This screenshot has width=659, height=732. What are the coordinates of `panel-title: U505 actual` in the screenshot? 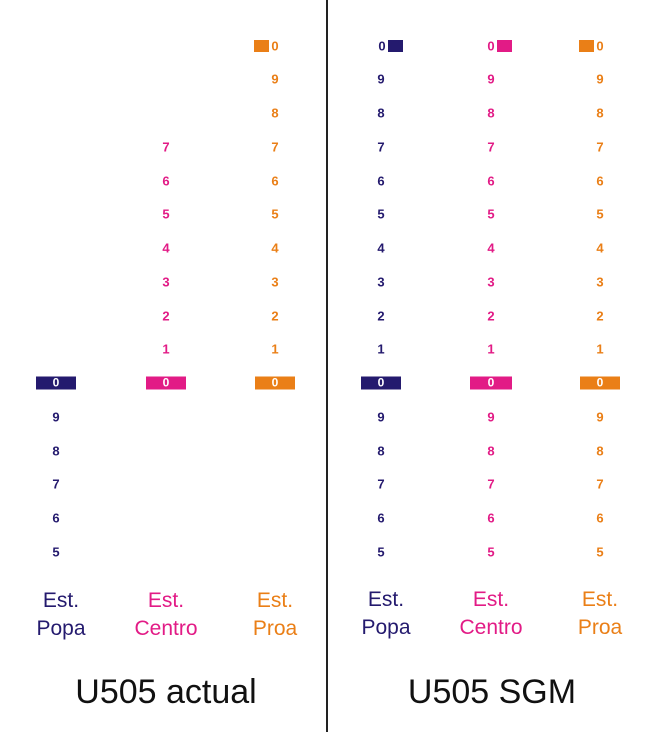 It's located at (166, 692).